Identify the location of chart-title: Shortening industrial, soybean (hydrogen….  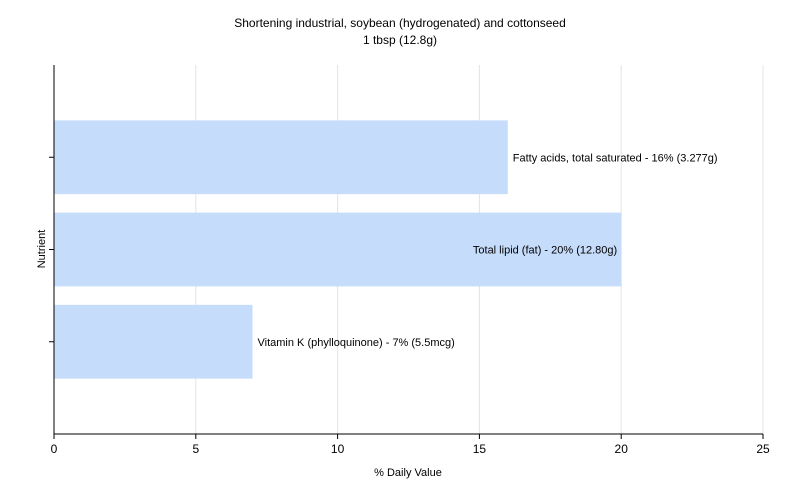
(400, 23).